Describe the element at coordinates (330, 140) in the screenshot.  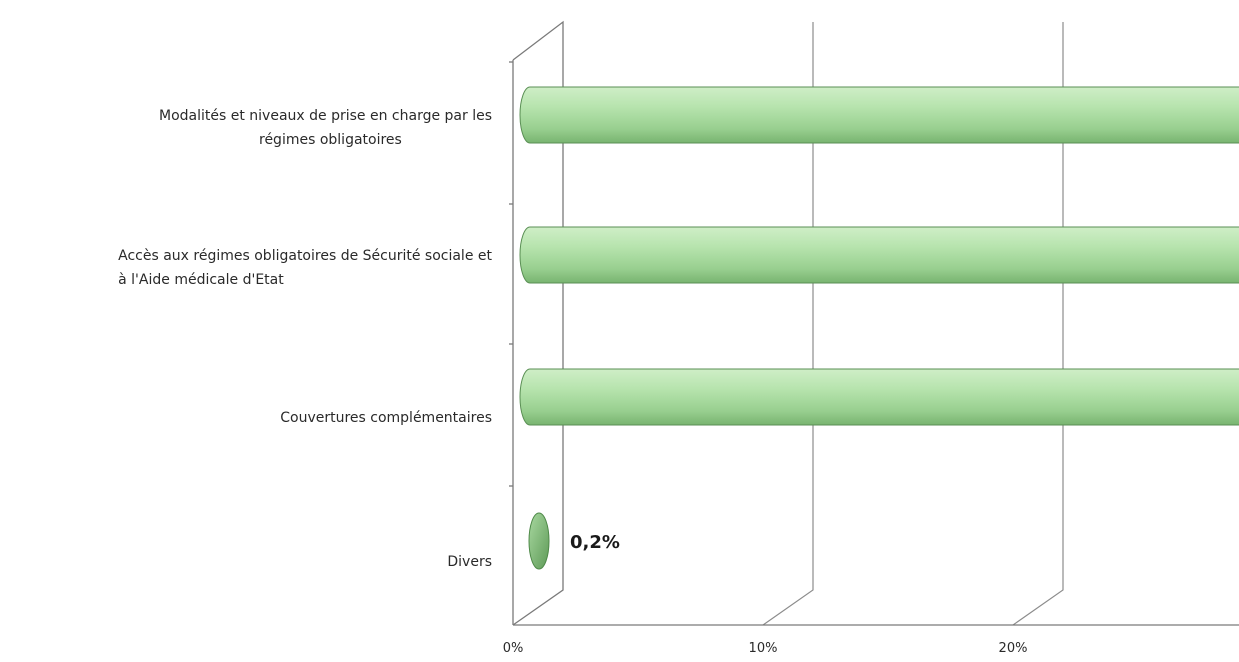
I see `category-label: régimes obligatoires` at that location.